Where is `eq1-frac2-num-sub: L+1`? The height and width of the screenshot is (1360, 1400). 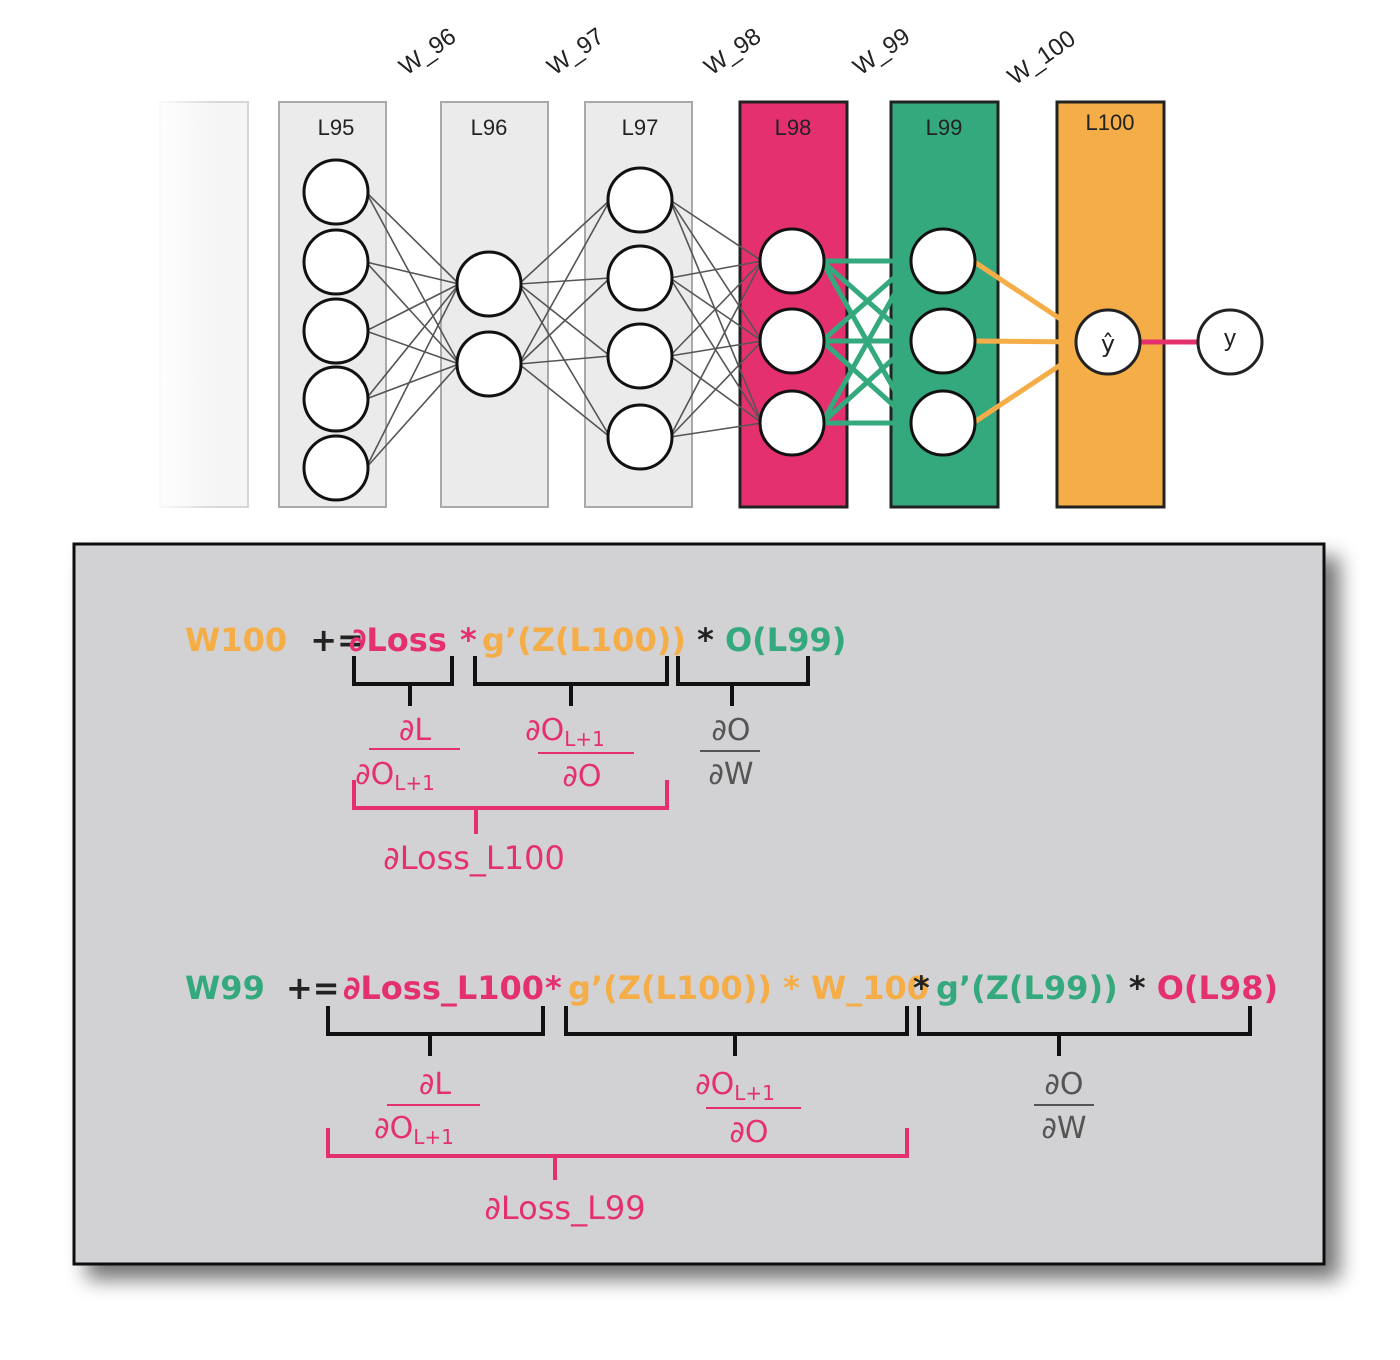
eq1-frac2-num-sub: L+1 is located at coordinates (584, 739).